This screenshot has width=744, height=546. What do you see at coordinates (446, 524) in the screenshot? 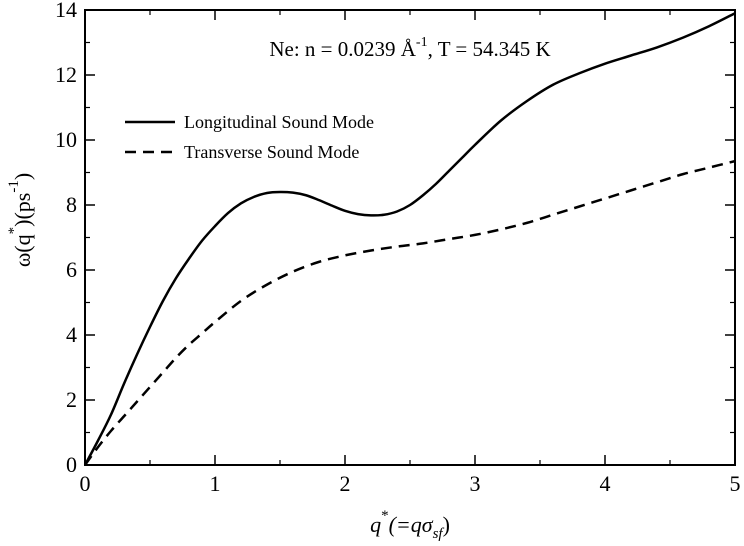
I see `x-label-close: )` at bounding box center [446, 524].